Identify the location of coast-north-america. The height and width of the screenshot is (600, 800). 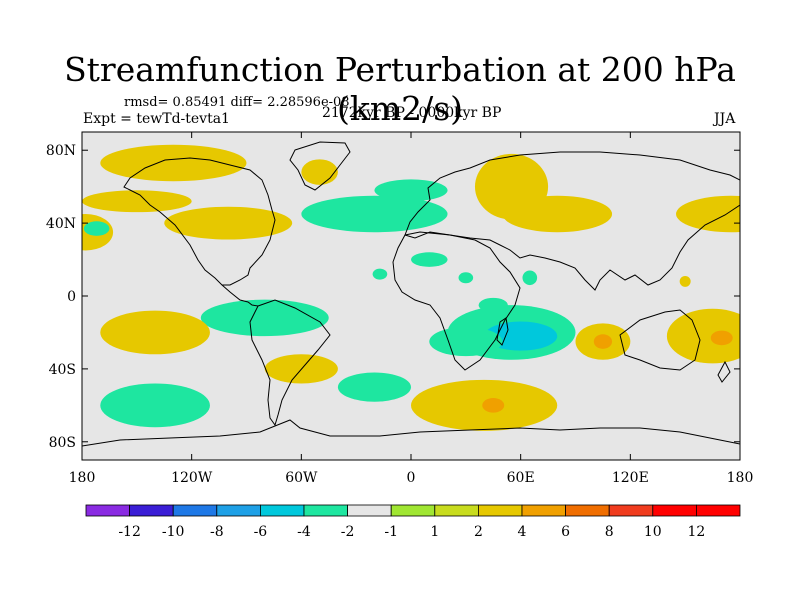
(199, 221).